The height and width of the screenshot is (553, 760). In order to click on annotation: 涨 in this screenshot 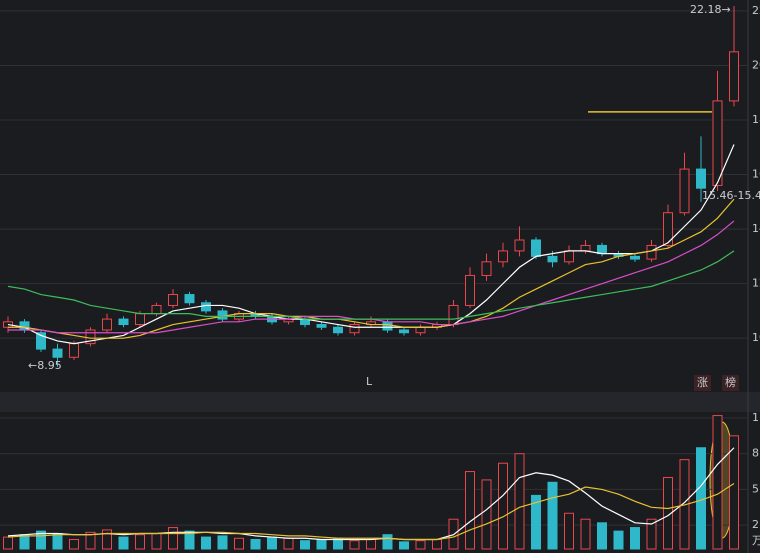, I will do `click(702, 382)`.